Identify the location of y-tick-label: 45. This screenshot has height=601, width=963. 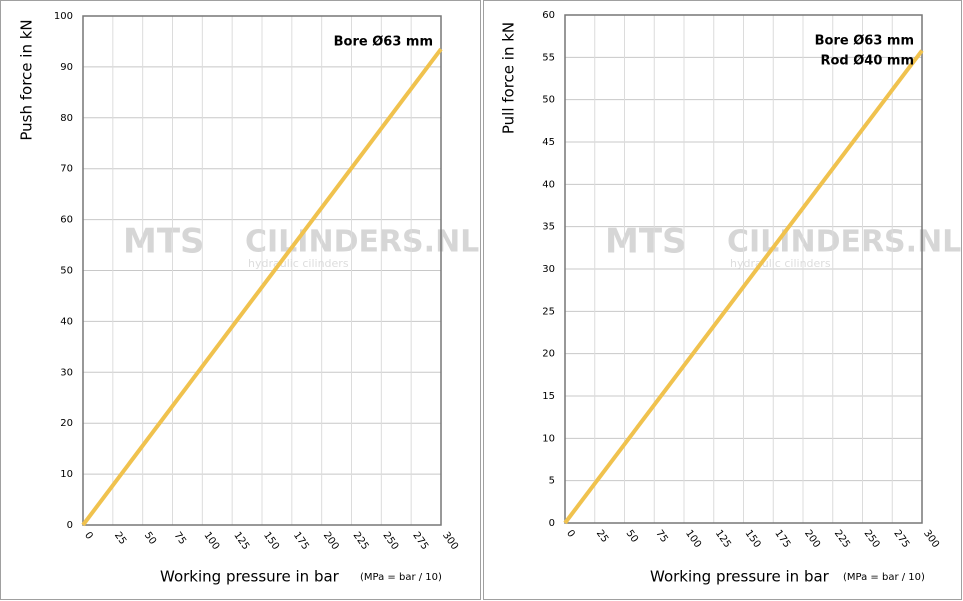
(548, 142).